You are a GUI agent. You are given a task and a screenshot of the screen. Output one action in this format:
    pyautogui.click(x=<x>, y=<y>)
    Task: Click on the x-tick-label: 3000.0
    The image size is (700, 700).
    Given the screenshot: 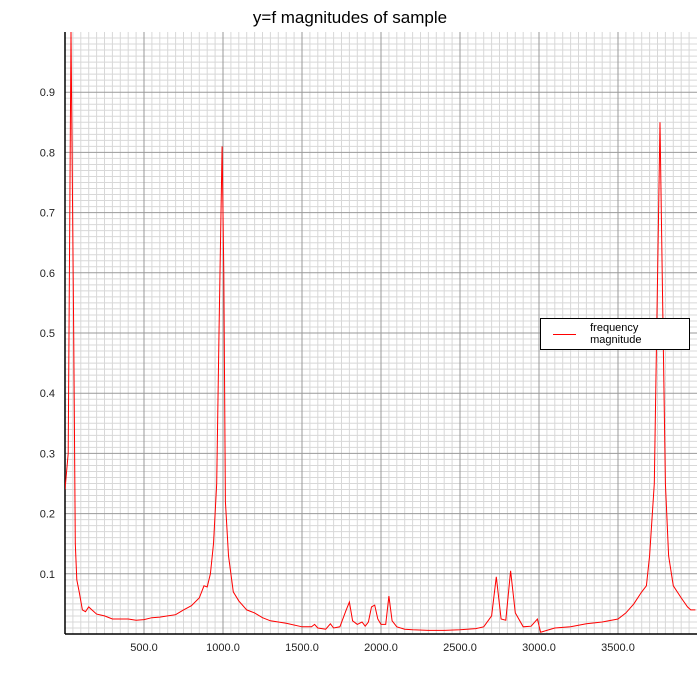 What is the action you would take?
    pyautogui.click(x=539, y=648)
    